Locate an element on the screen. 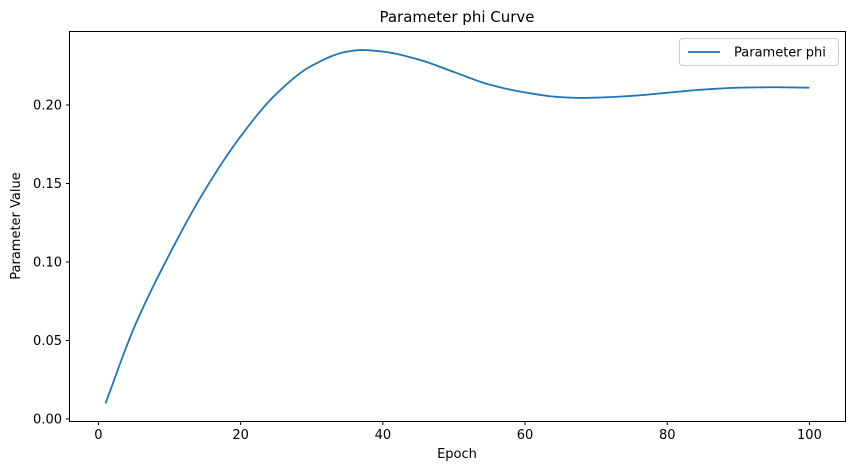 This screenshot has height=470, width=855. x-tick-label: 100 is located at coordinates (809, 435).